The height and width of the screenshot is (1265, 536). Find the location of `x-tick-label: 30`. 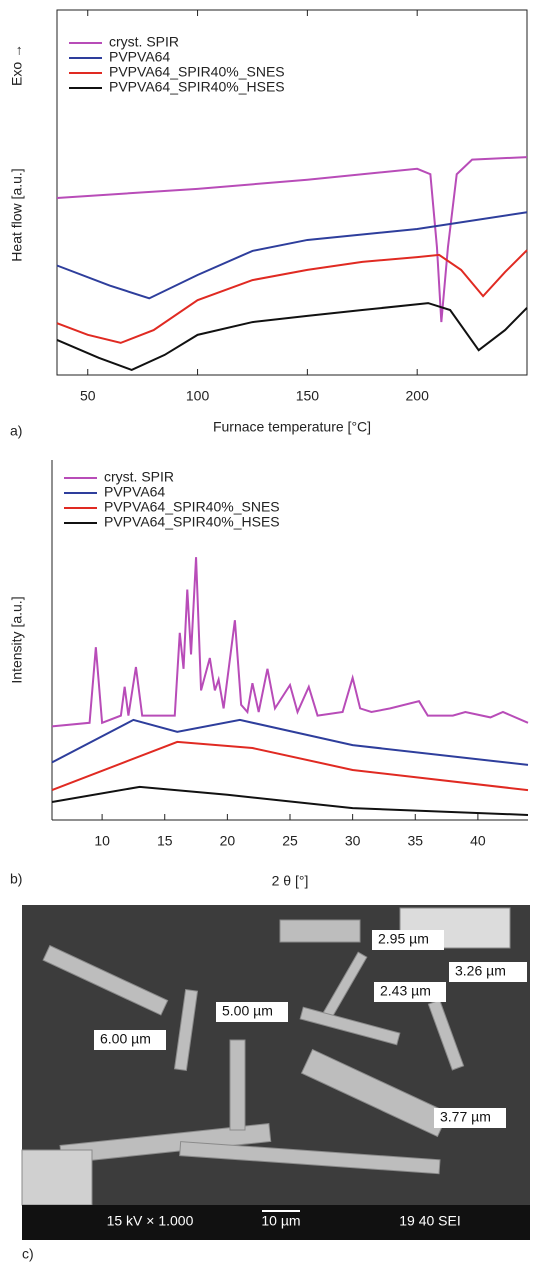

x-tick-label: 30 is located at coordinates (353, 841).